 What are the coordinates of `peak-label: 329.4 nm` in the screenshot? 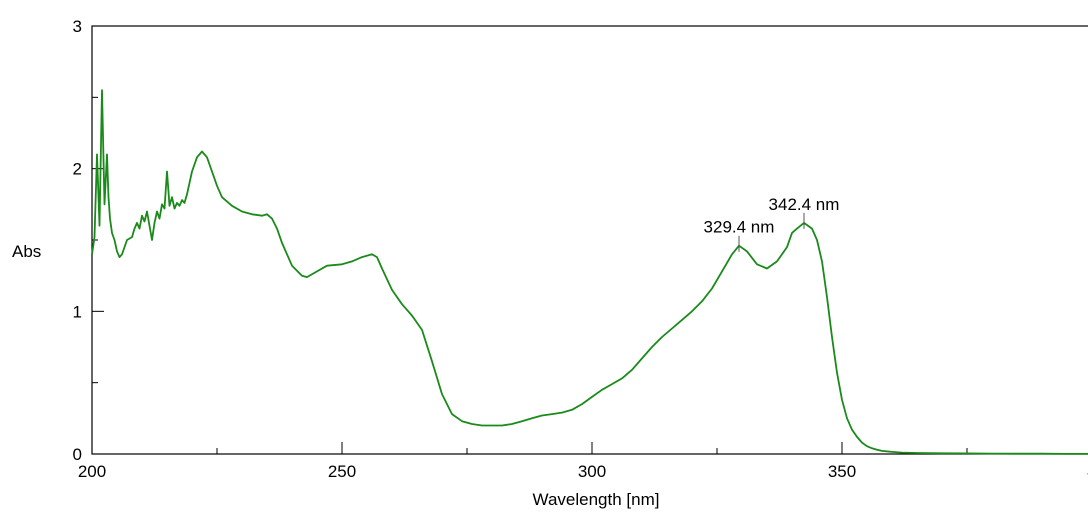 It's located at (739, 227).